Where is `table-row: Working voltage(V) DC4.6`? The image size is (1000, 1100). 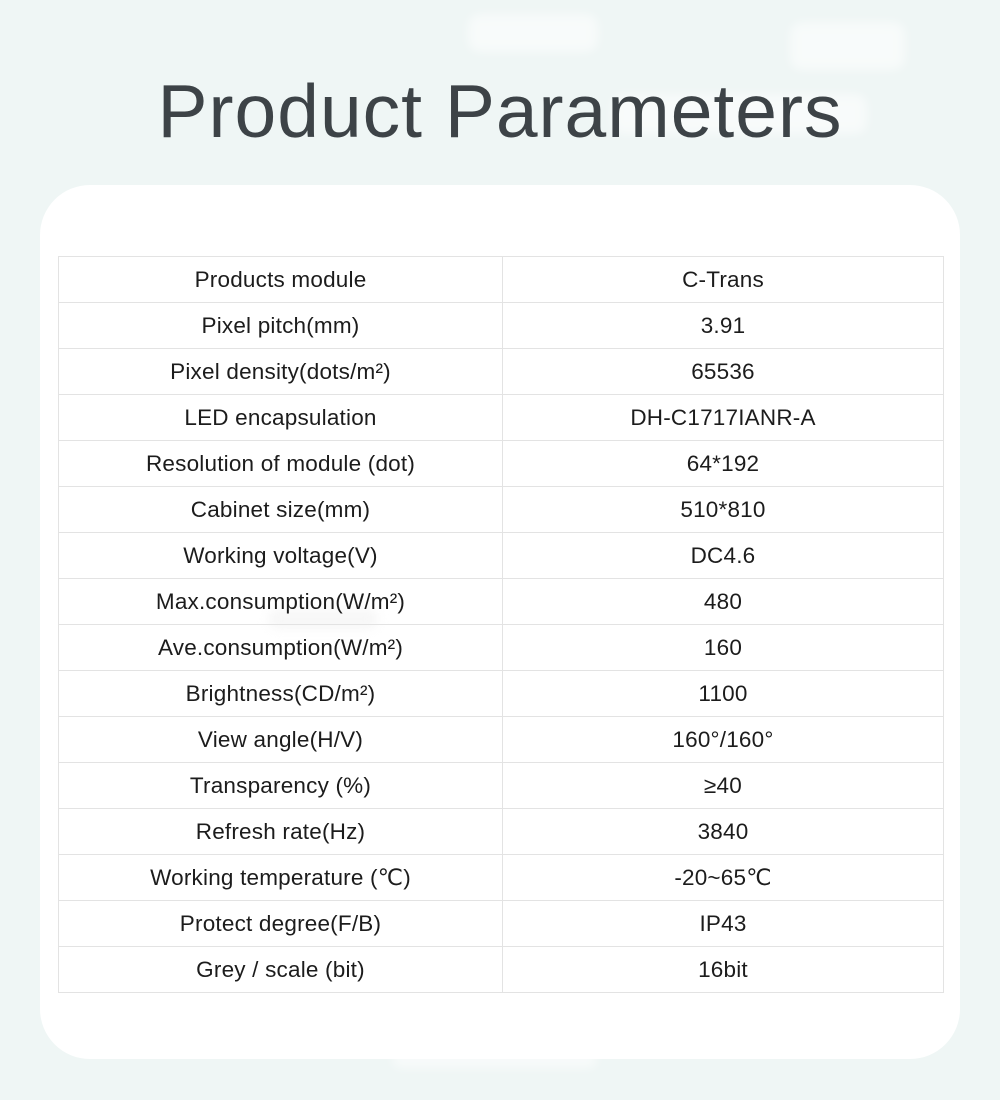 table-row: Working voltage(V) DC4.6 is located at coordinates (501, 555).